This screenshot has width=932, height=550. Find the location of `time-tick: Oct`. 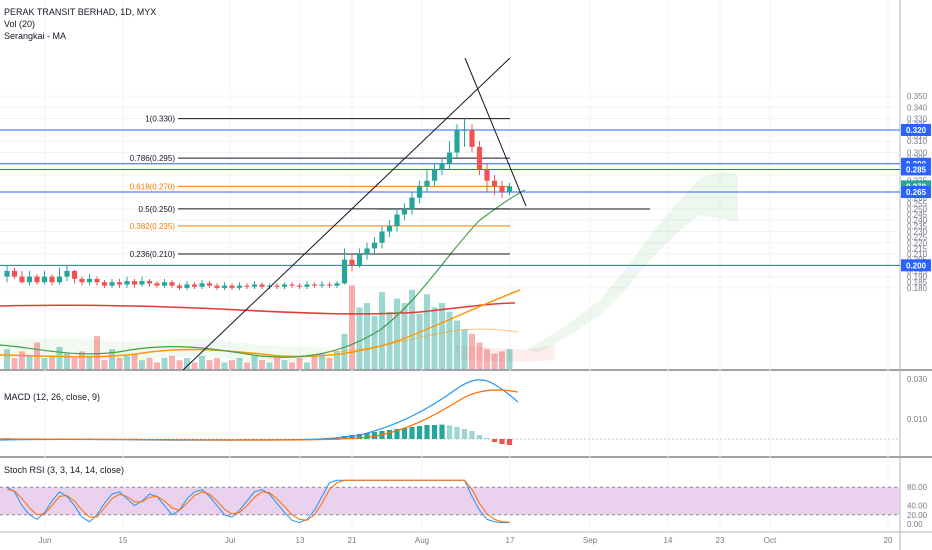

time-tick: Oct is located at coordinates (770, 540).